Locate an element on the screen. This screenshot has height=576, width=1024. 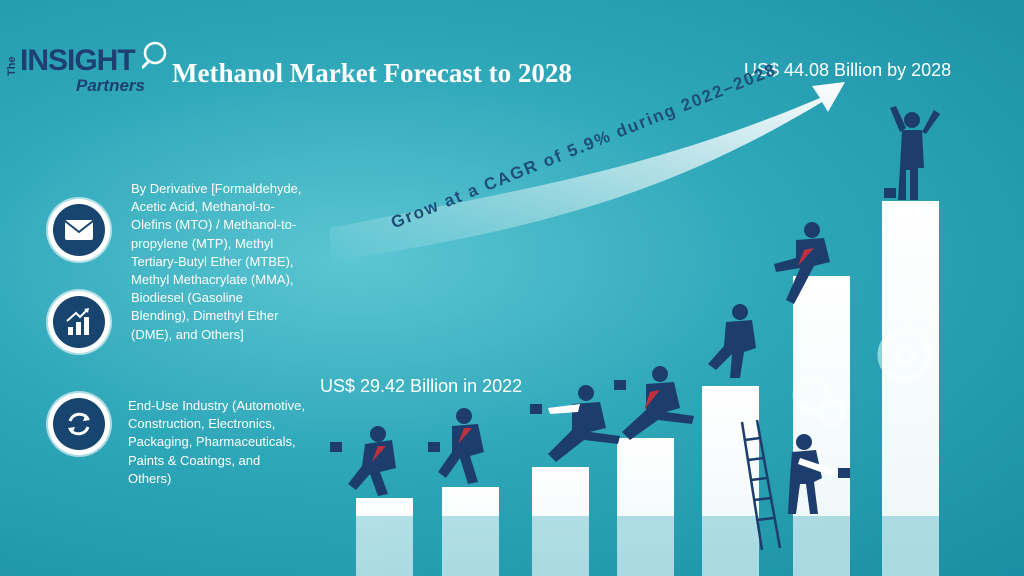
growth-chart-icon is located at coordinates (77, 321).